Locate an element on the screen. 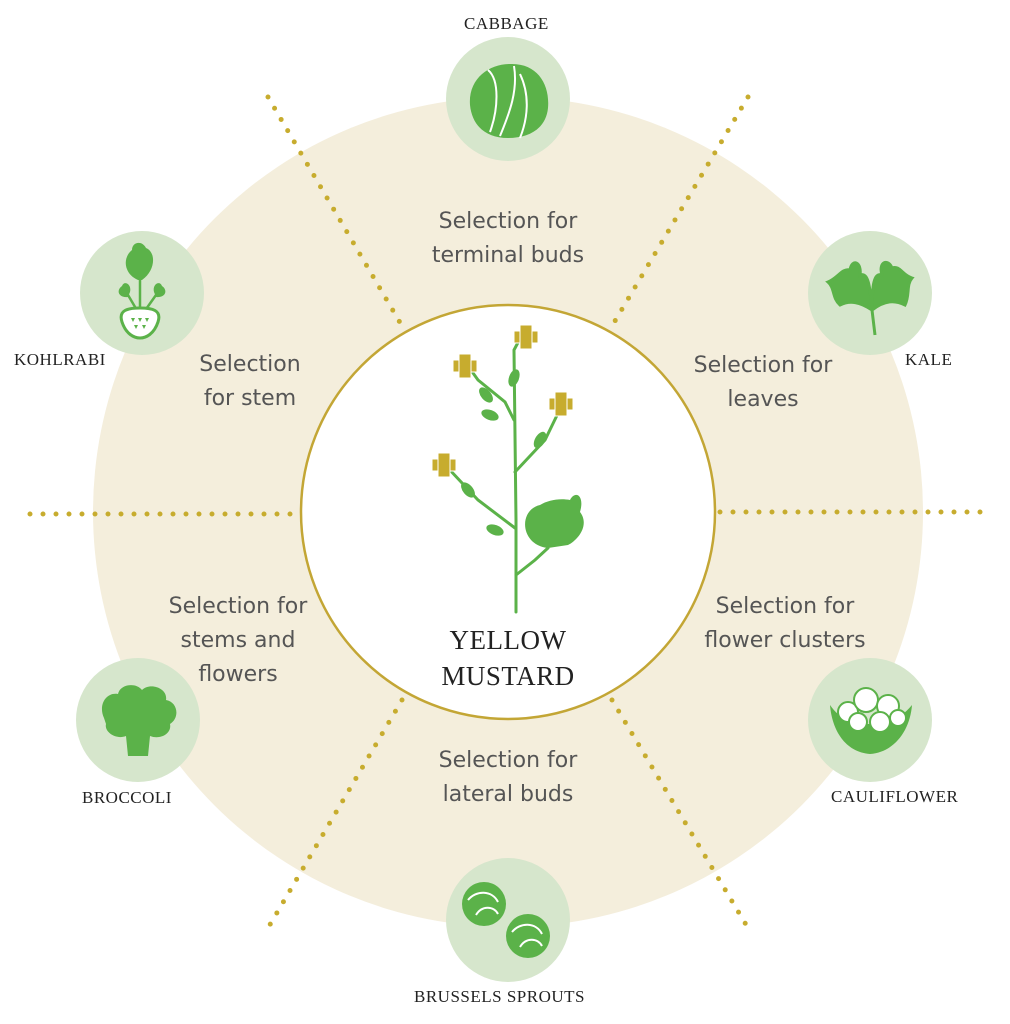 The height and width of the screenshot is (1024, 1010). broccoli-icon is located at coordinates (138, 720).